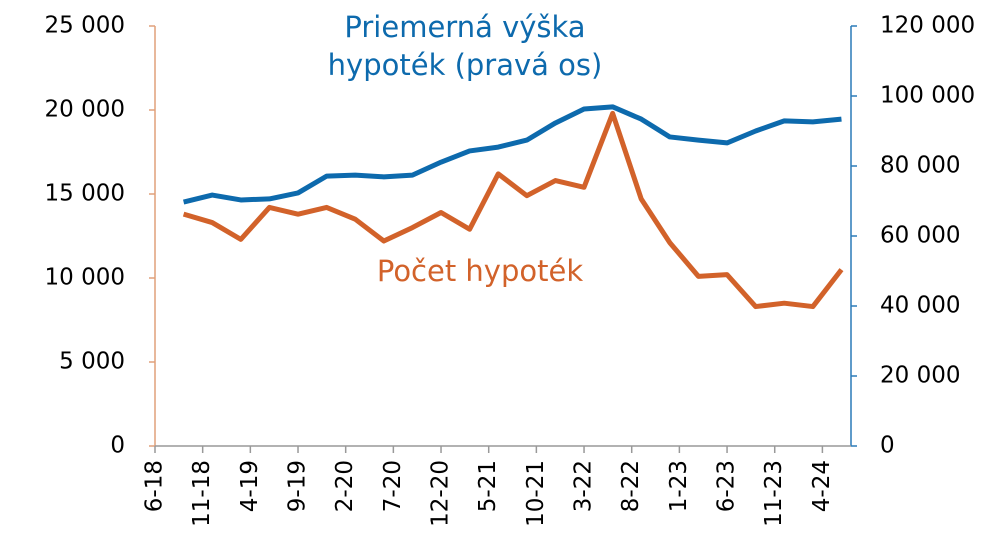 This screenshot has width=1005, height=552. Describe the element at coordinates (631, 486) in the screenshot. I see `x-tick-label: 8-22` at that location.